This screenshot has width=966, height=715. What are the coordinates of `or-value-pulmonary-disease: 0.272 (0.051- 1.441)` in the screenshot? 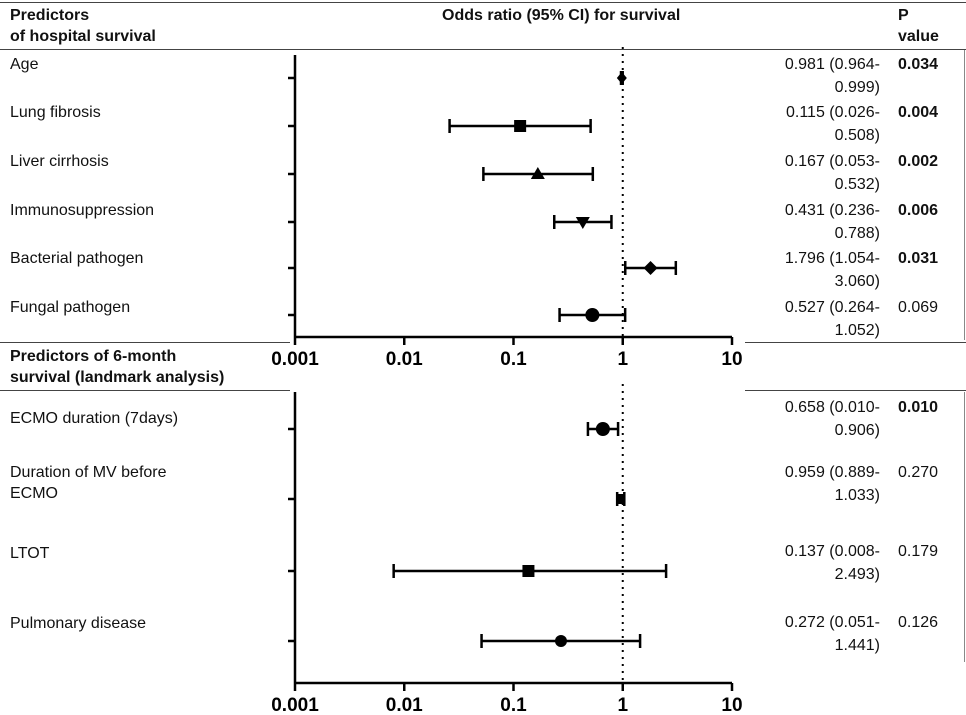 It's located at (832, 634).